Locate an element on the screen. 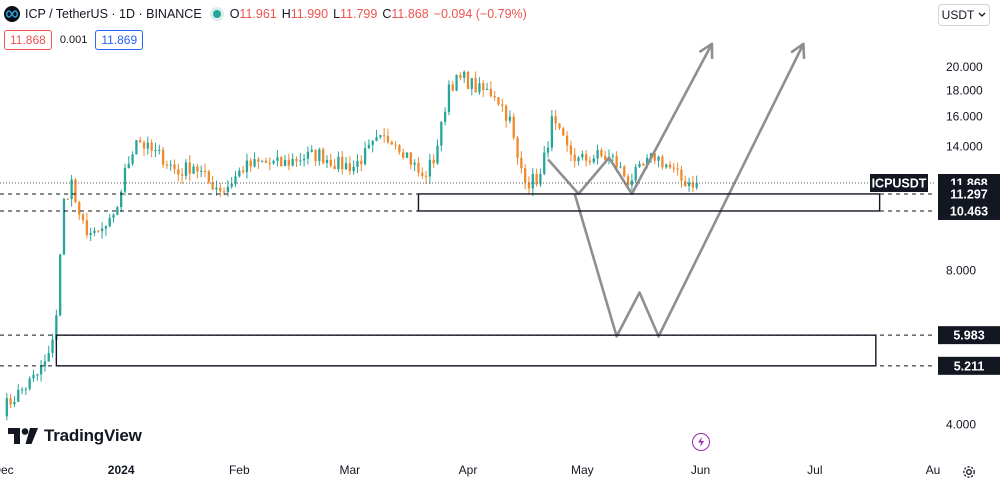 This screenshot has height=489, width=1000. symbol-title: ICP / TetherUS · 1D · BINANCE is located at coordinates (113, 14).